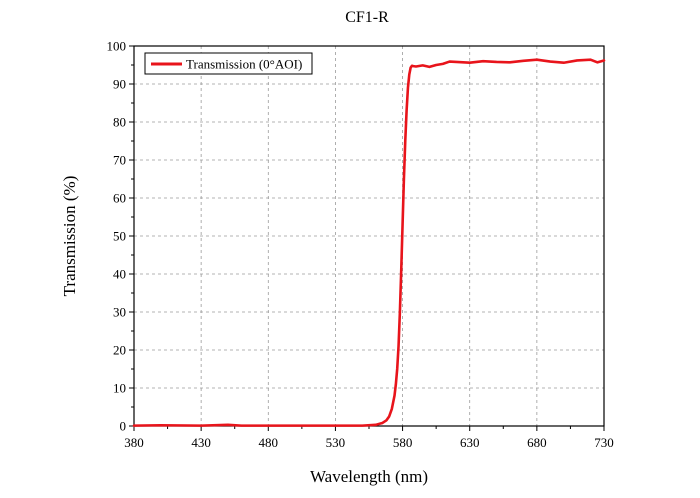  Describe the element at coordinates (244, 64) in the screenshot. I see `legend-label: Transmission (0°AOI)` at that location.